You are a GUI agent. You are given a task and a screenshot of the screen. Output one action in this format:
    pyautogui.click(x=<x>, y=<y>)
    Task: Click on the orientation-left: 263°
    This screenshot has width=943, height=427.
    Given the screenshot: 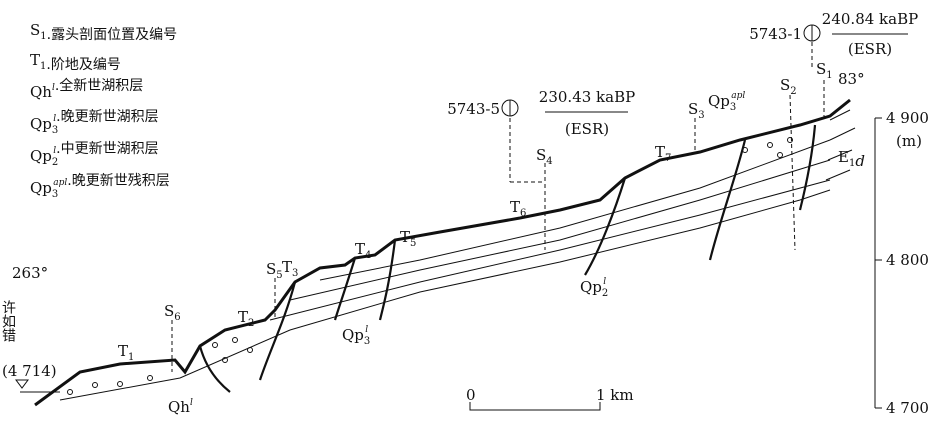 What is the action you would take?
    pyautogui.click(x=30, y=273)
    